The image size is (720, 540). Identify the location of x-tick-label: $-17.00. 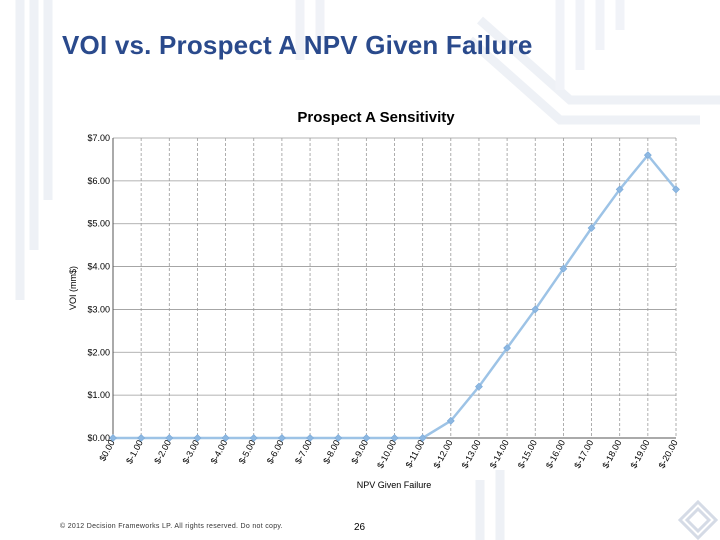
(583, 454).